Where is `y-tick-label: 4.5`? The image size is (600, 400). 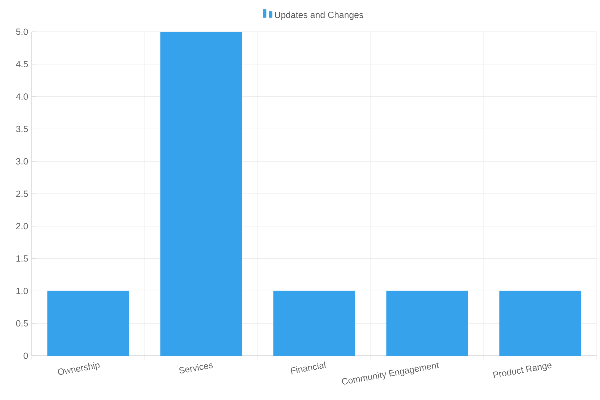
y-tick-label: 4.5 is located at coordinates (22, 64).